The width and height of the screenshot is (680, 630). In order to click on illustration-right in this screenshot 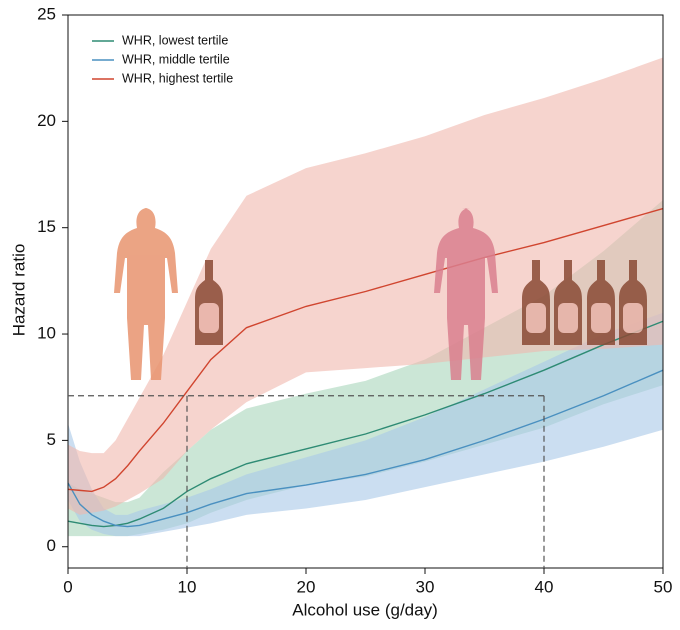, I will do `click(540, 294)`.